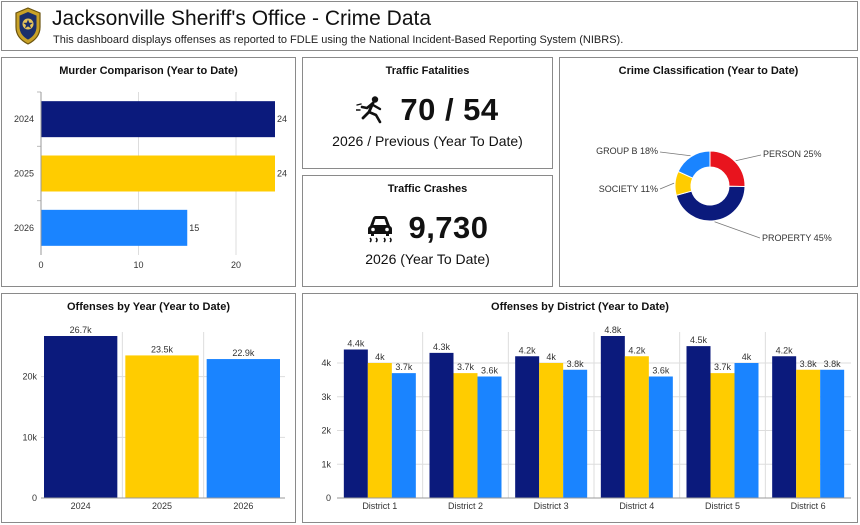 This screenshot has width=860, height=525. I want to click on traffic-fatalities-value: 70 / 54, so click(449, 109).